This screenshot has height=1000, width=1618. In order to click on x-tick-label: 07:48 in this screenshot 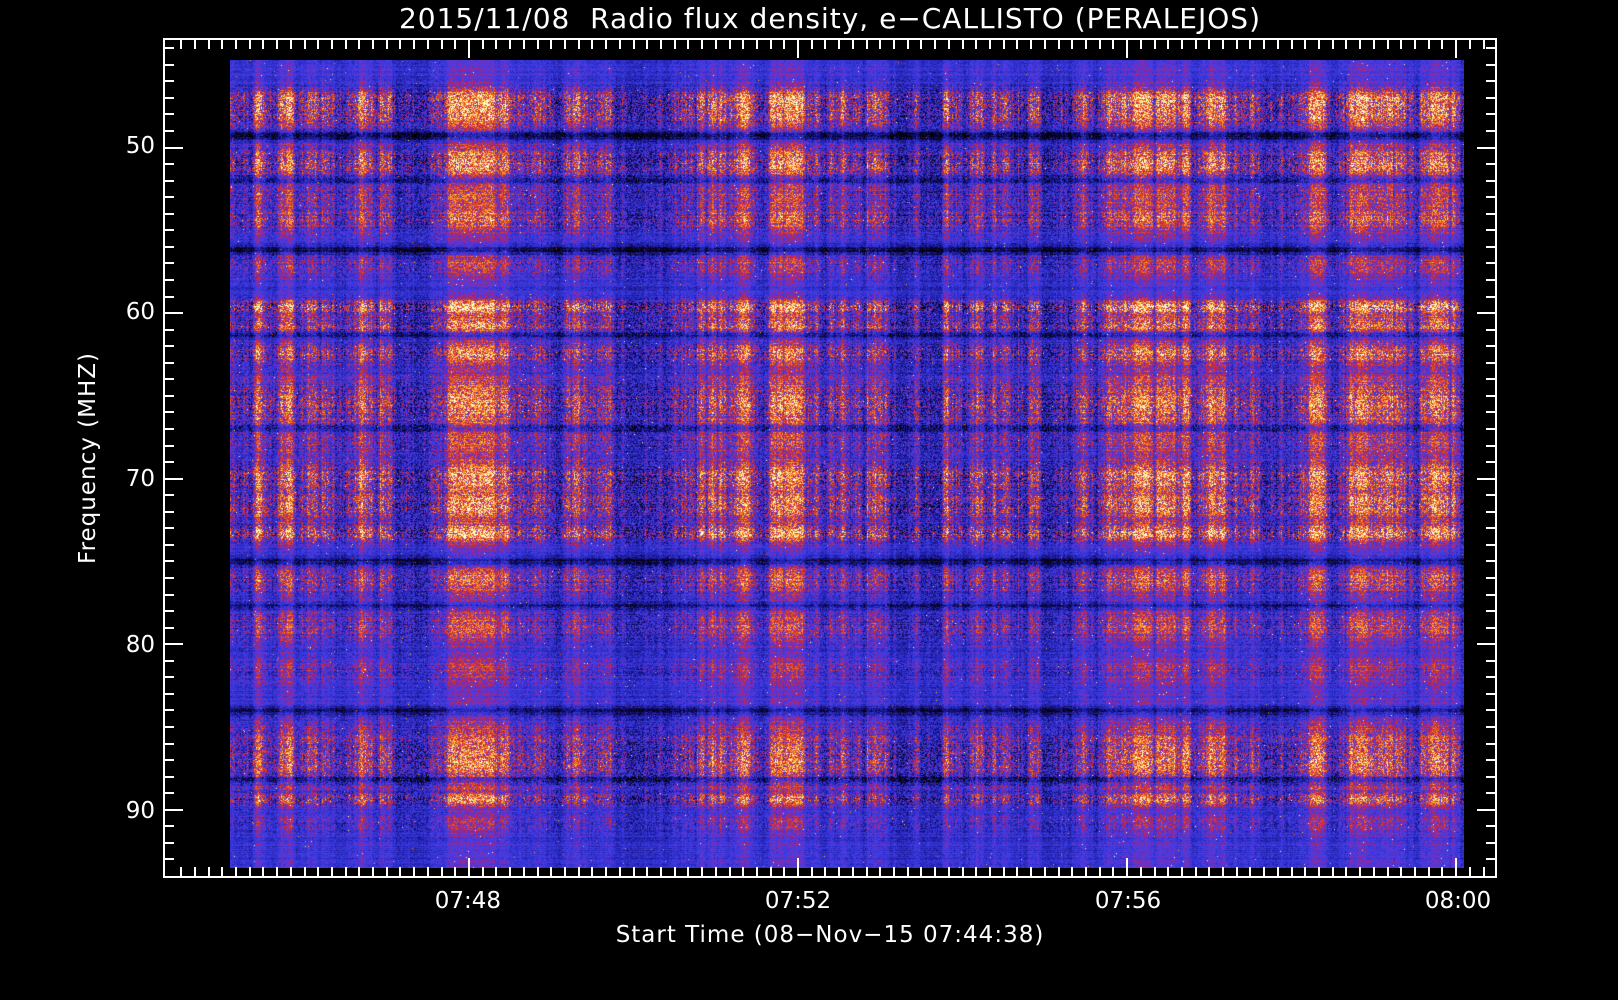, I will do `click(468, 901)`.